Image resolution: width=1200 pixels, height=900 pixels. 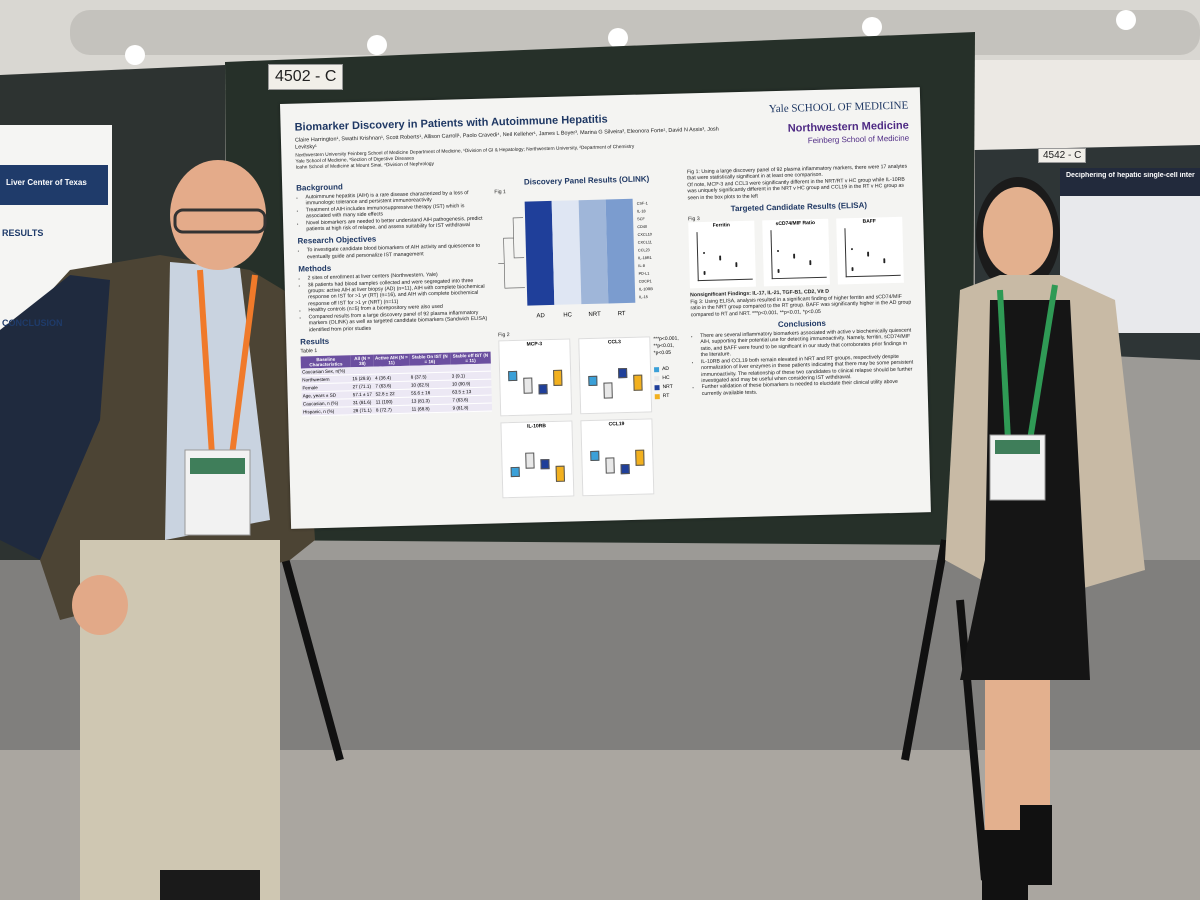 What do you see at coordinates (23, 233) in the screenshot?
I see `left-poster-heading: RESULTS` at bounding box center [23, 233].